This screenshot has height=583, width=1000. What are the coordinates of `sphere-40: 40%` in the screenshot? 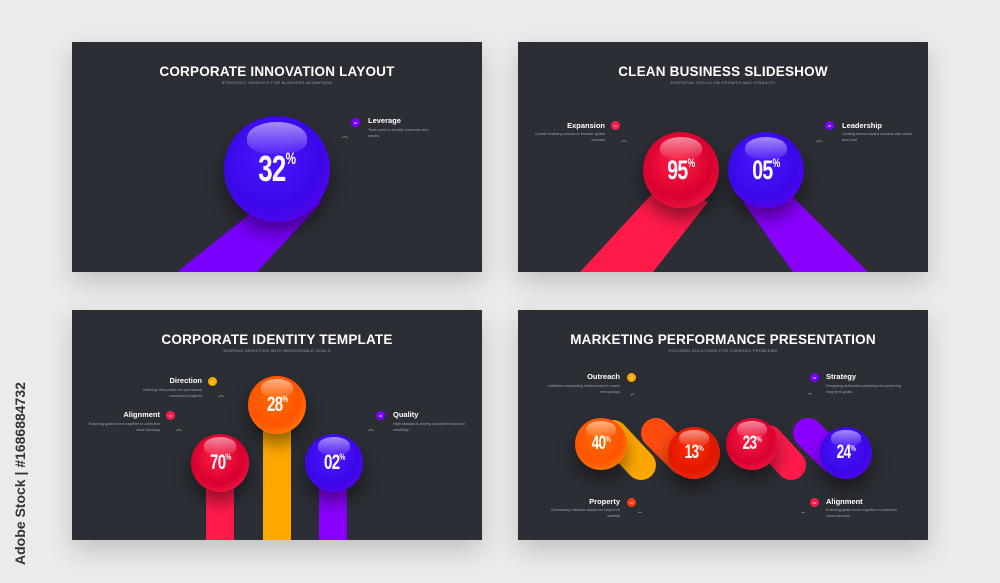 It's located at (601, 444).